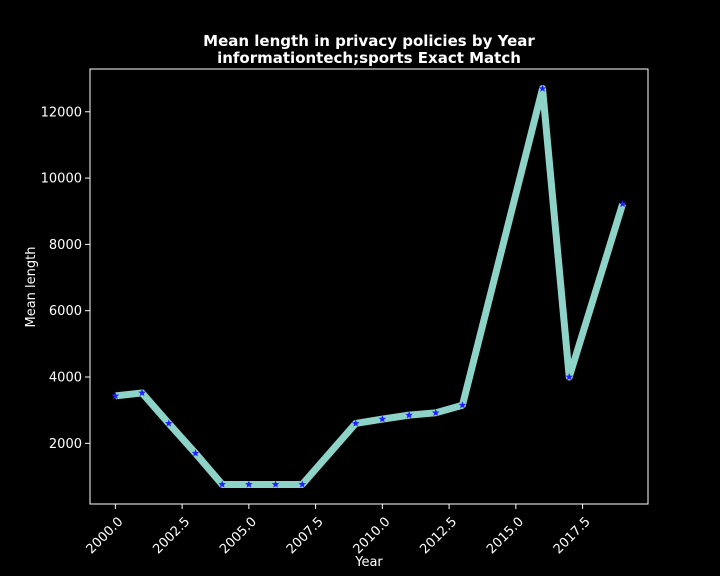 Image resolution: width=720 pixels, height=576 pixels. I want to click on y-tick-label: 10000, so click(61, 179).